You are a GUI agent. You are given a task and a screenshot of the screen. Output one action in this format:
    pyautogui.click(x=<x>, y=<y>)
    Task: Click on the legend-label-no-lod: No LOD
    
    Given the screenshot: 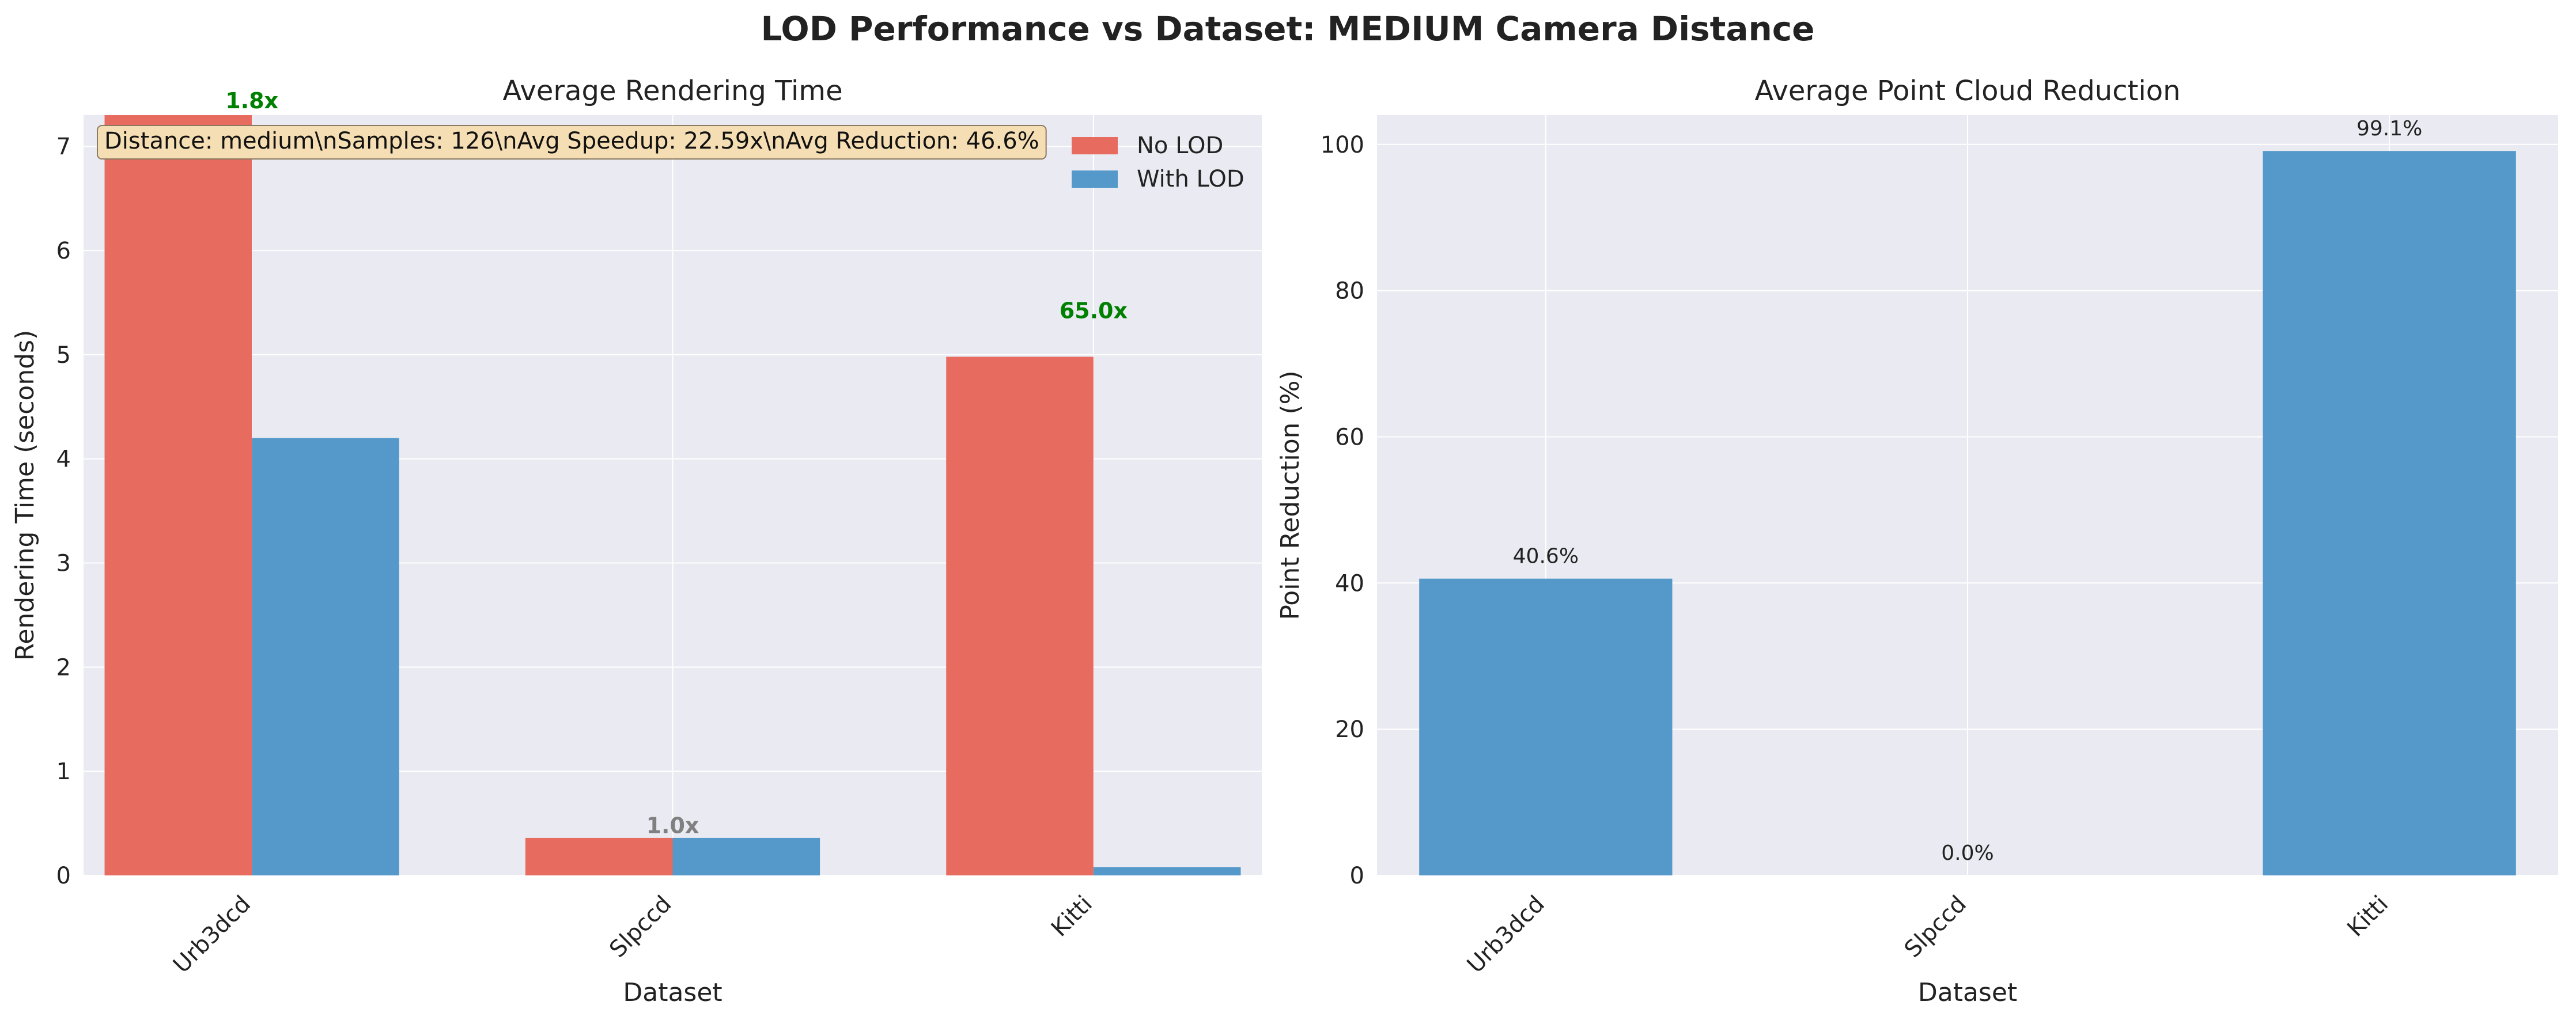 What is the action you would take?
    pyautogui.click(x=1180, y=145)
    